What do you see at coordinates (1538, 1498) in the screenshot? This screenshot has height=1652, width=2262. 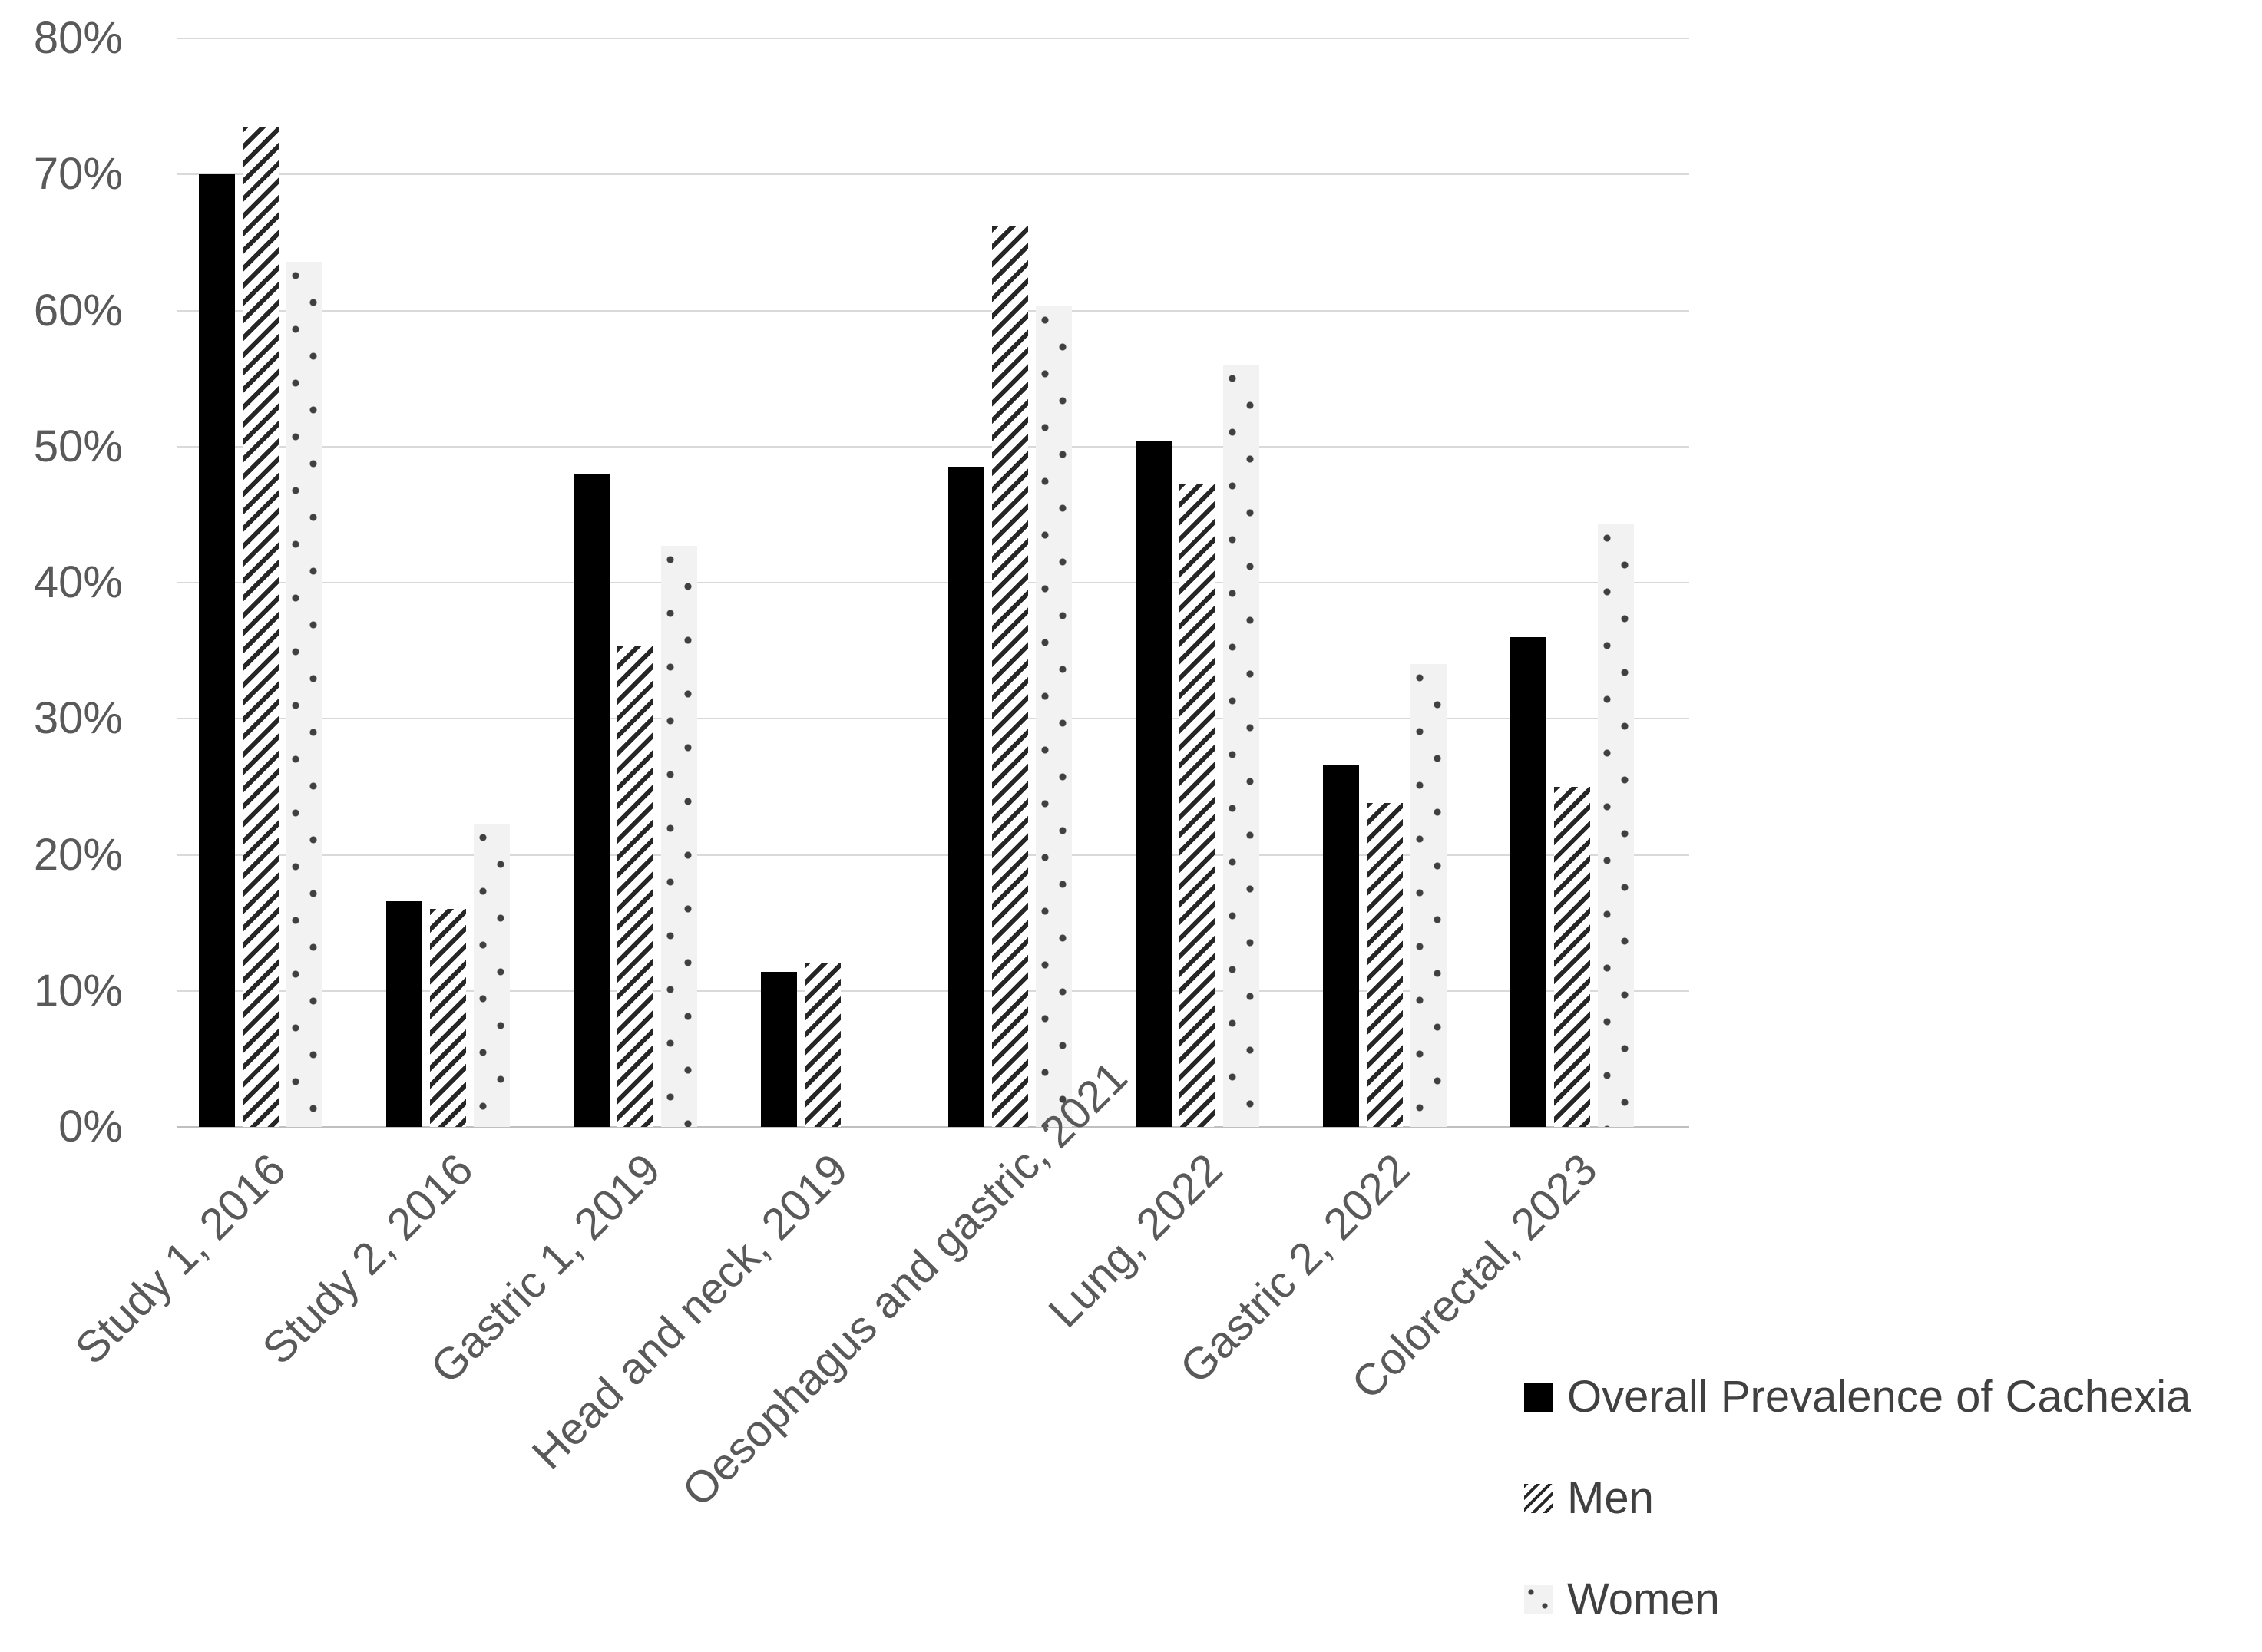 I see `legend-marker-hatch-icon` at bounding box center [1538, 1498].